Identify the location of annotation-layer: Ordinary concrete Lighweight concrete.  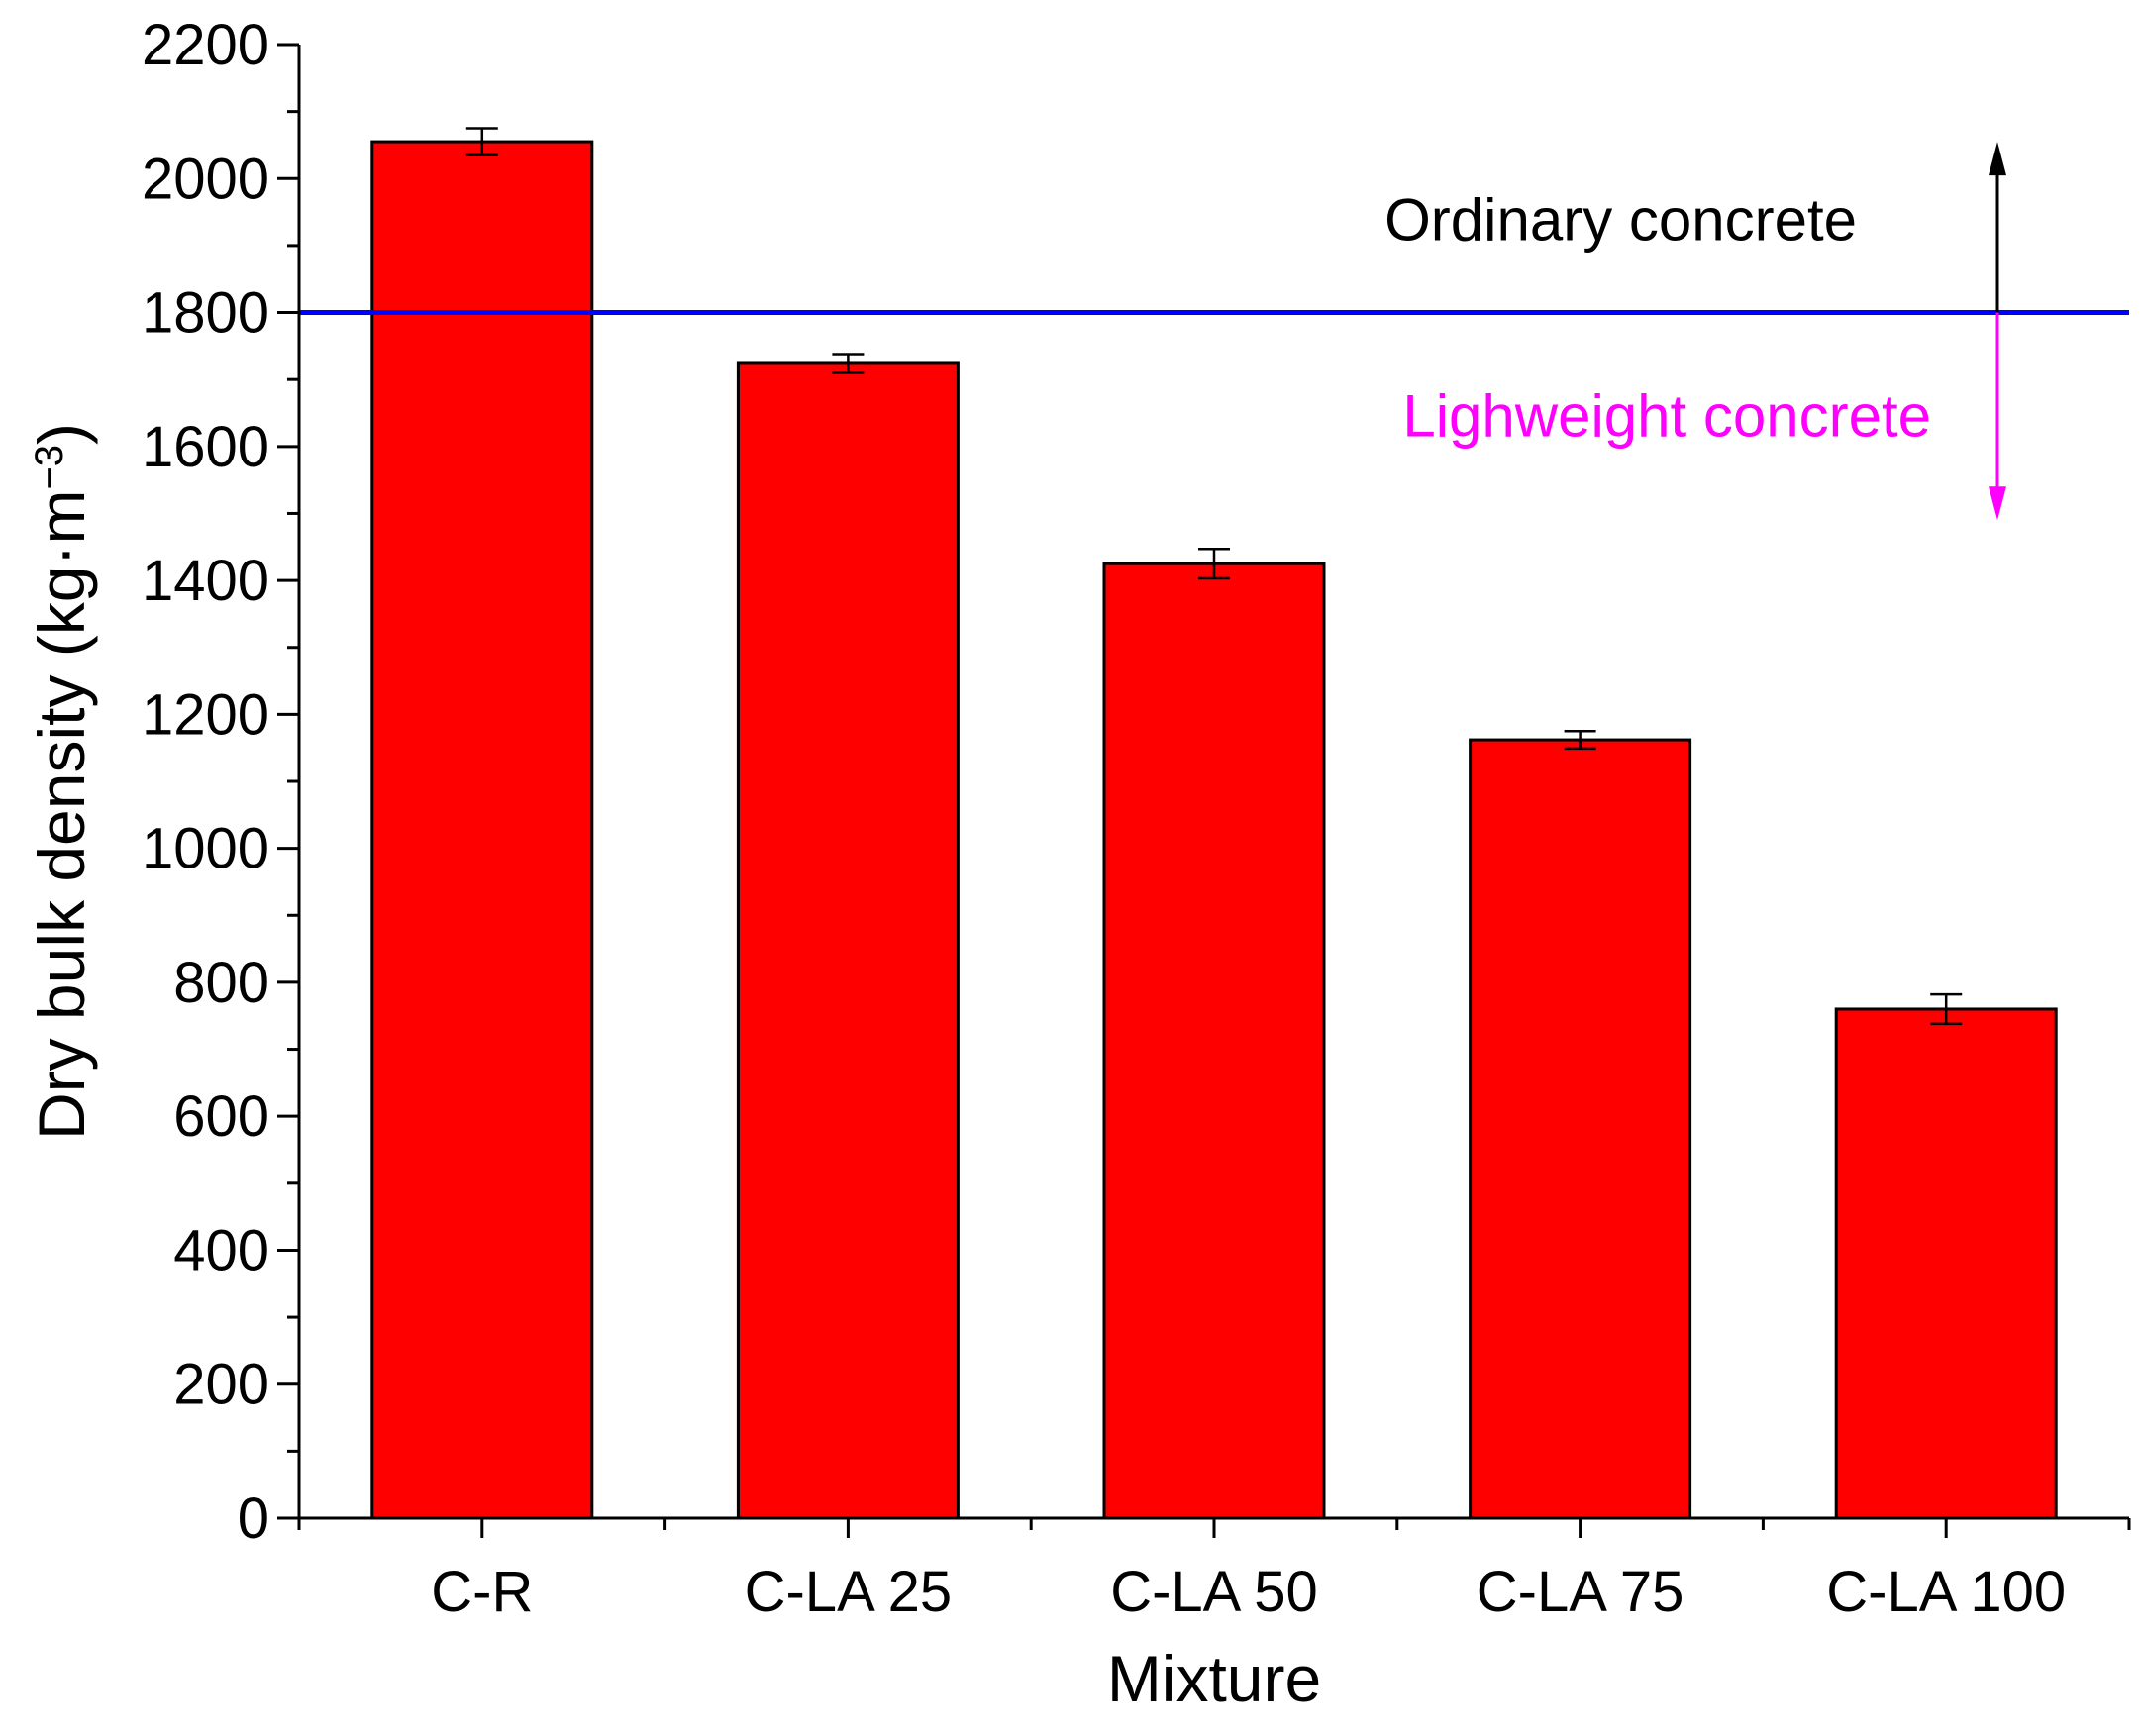
(1695, 331).